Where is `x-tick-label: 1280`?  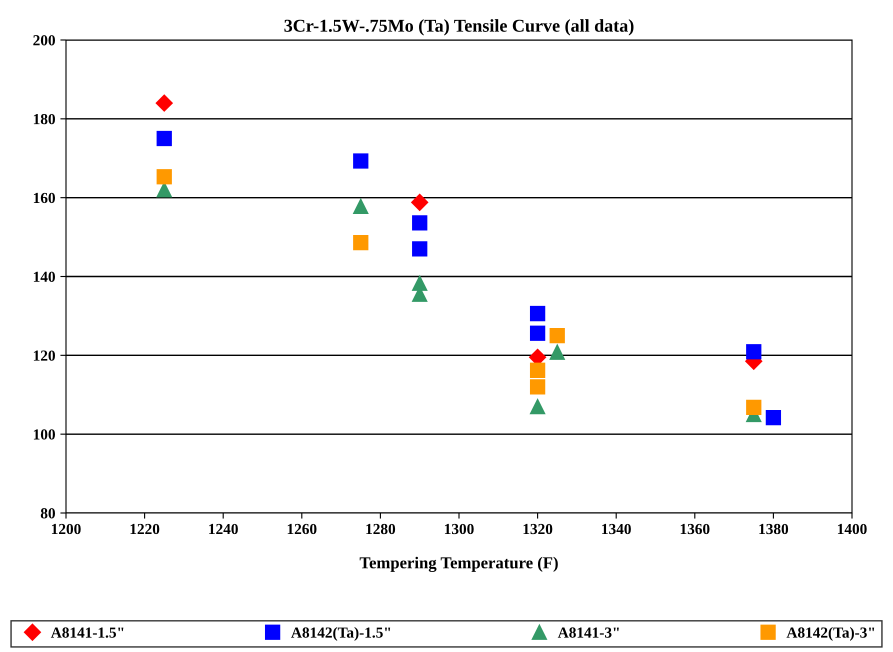 x-tick-label: 1280 is located at coordinates (381, 529).